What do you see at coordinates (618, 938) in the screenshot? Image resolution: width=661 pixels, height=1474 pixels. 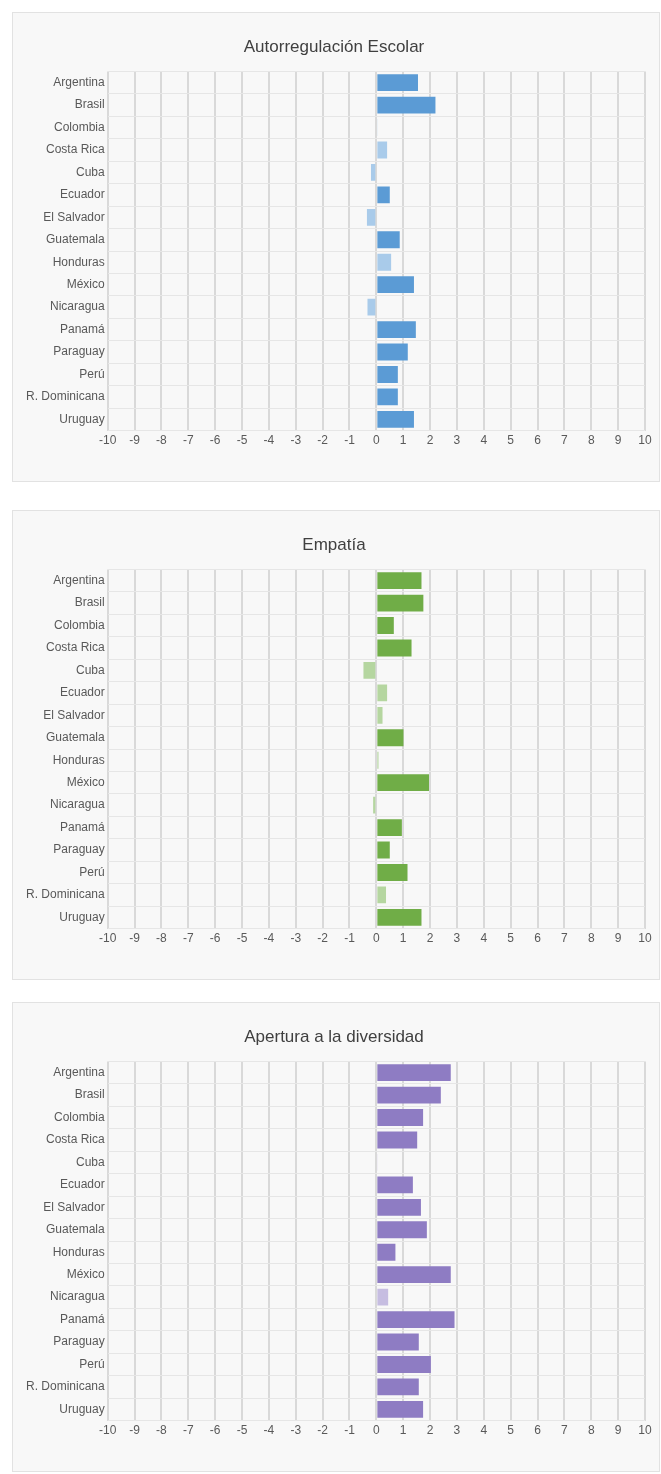 I see `x-tick-label: 9` at bounding box center [618, 938].